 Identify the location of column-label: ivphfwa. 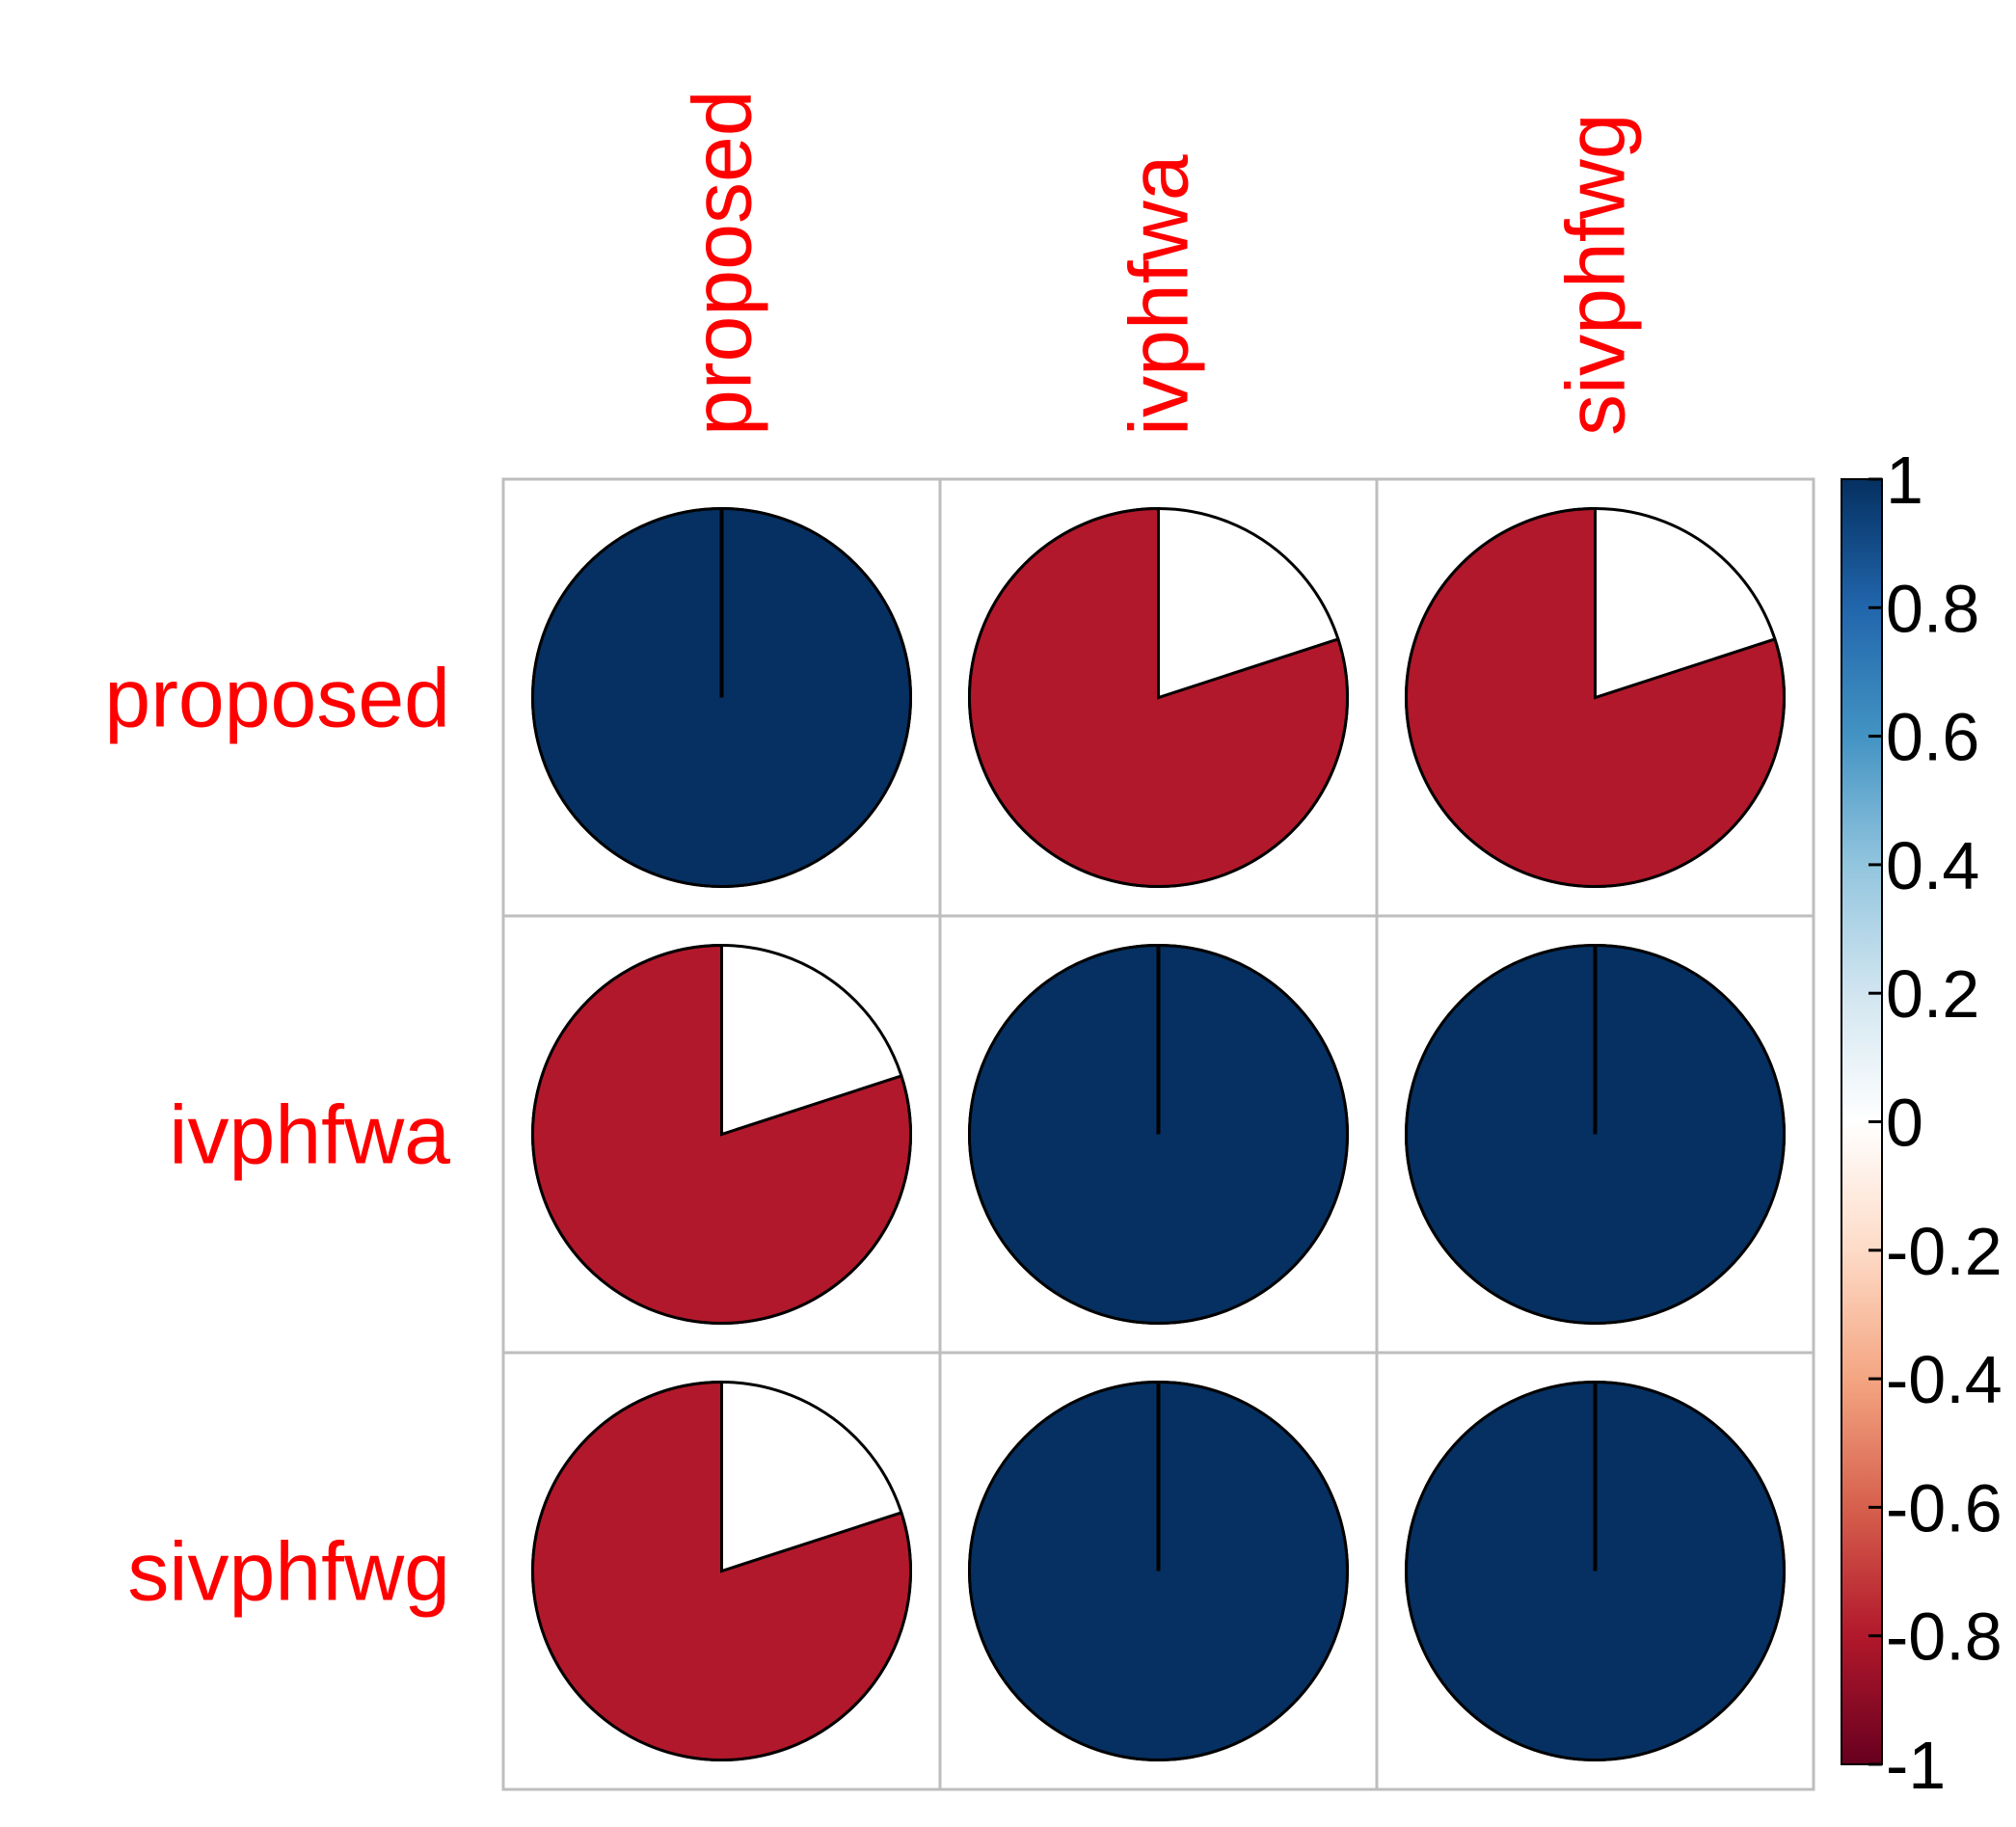
(1160, 295).